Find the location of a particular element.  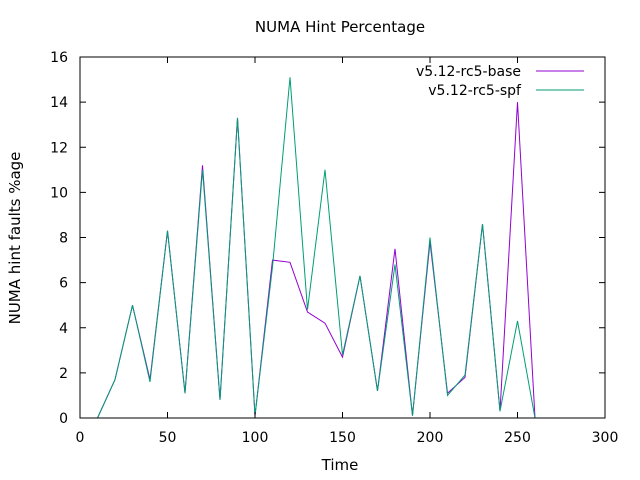

y-tick-label: 4 is located at coordinates (63, 329).